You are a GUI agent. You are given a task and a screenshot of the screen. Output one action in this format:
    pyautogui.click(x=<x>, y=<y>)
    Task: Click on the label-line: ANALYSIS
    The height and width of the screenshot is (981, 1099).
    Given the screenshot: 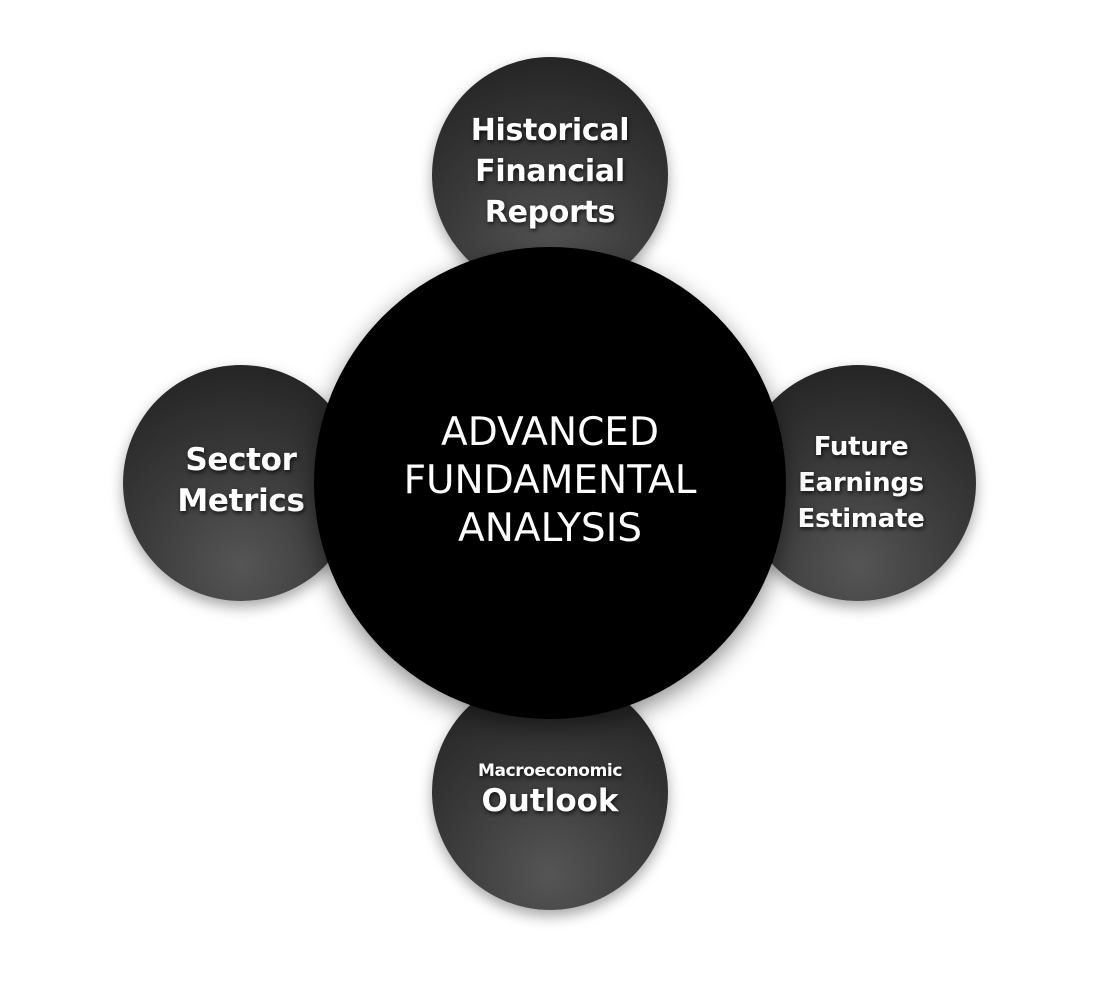 What is the action you would take?
    pyautogui.click(x=550, y=528)
    